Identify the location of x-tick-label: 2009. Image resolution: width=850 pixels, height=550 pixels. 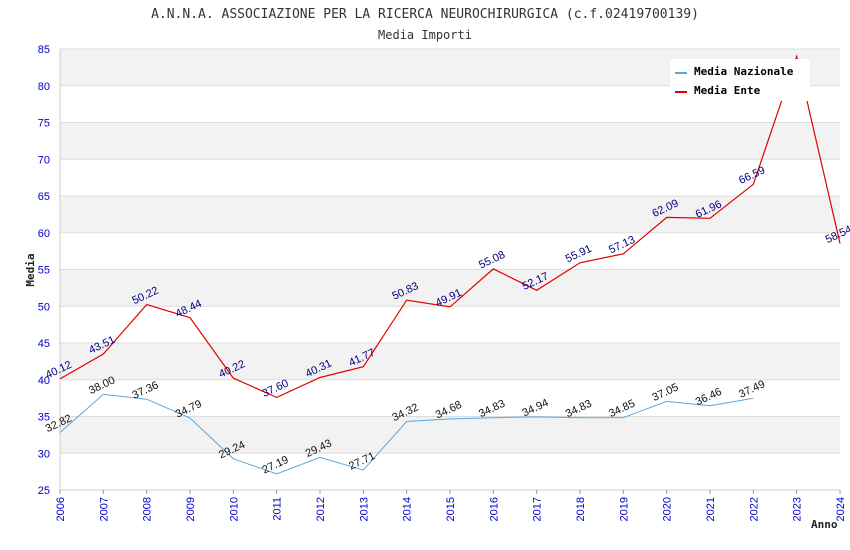
(191, 509).